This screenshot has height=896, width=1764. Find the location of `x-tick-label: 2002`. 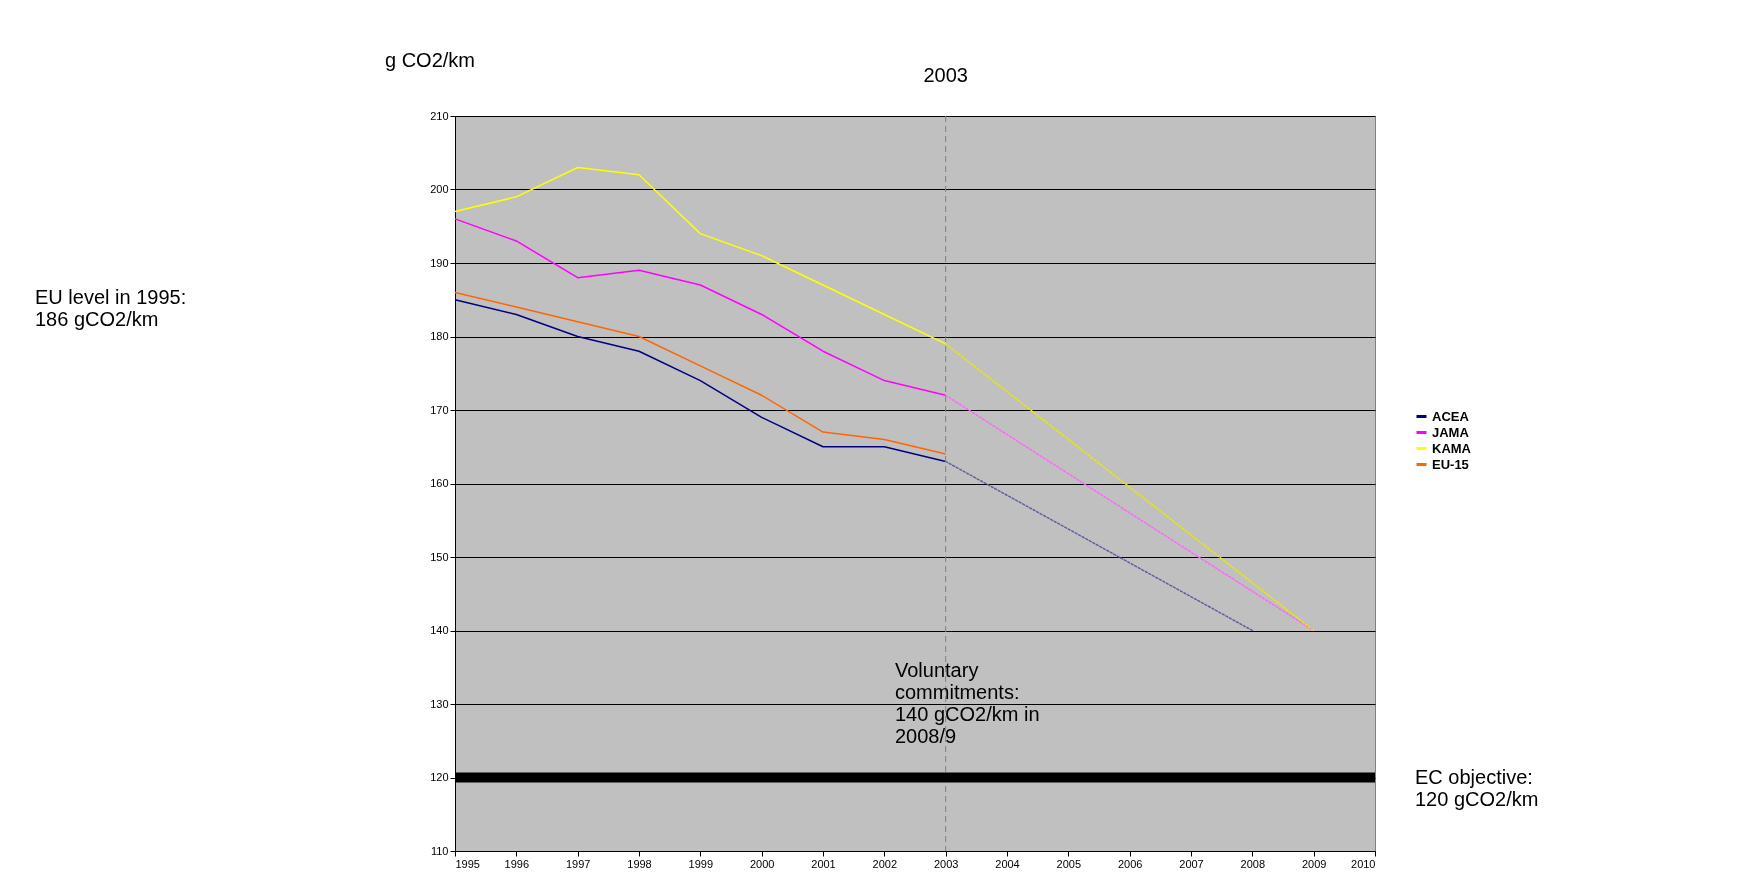

x-tick-label: 2002 is located at coordinates (885, 863).